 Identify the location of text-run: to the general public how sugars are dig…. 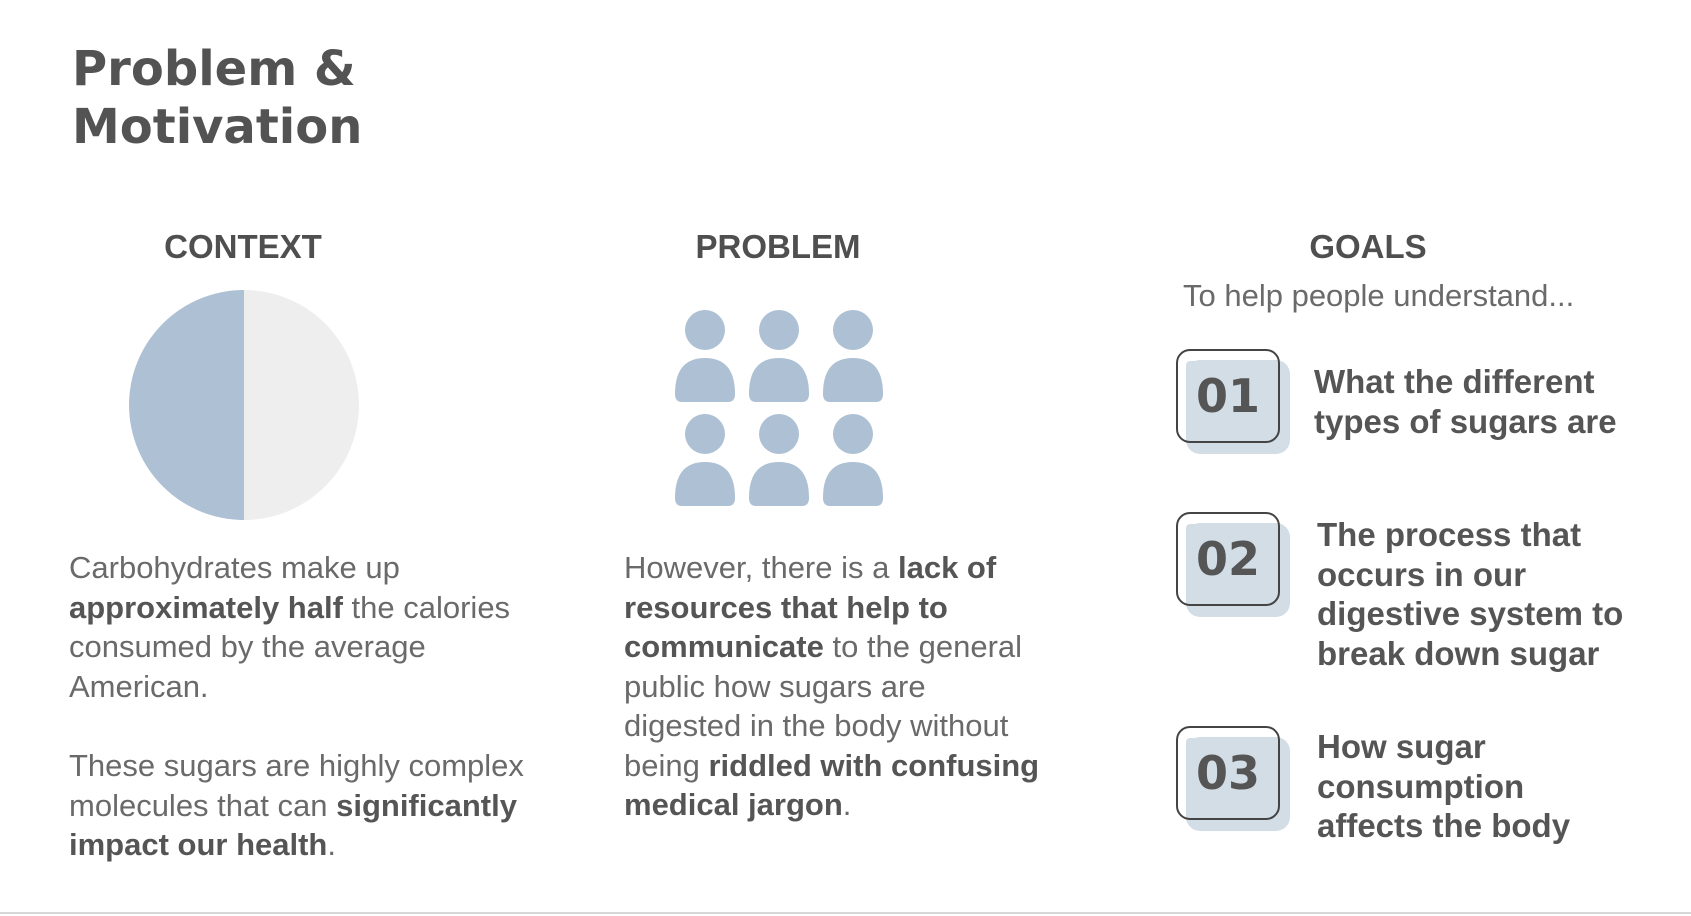
(823, 706).